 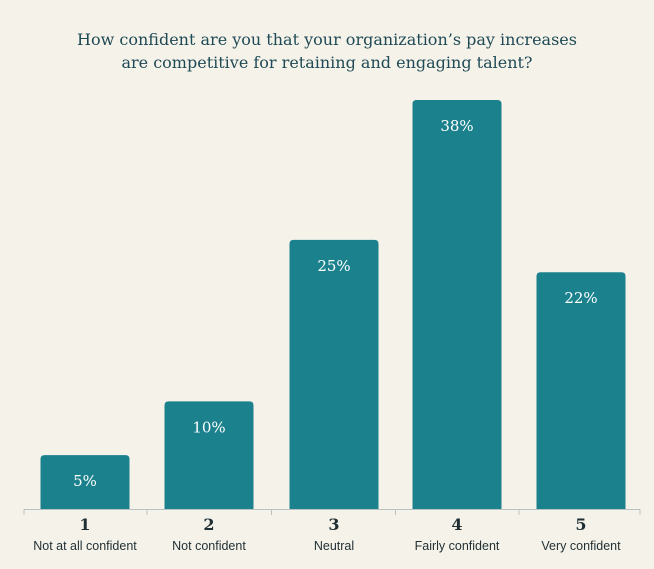 What do you see at coordinates (581, 546) in the screenshot?
I see `x-category-label: Very confident` at bounding box center [581, 546].